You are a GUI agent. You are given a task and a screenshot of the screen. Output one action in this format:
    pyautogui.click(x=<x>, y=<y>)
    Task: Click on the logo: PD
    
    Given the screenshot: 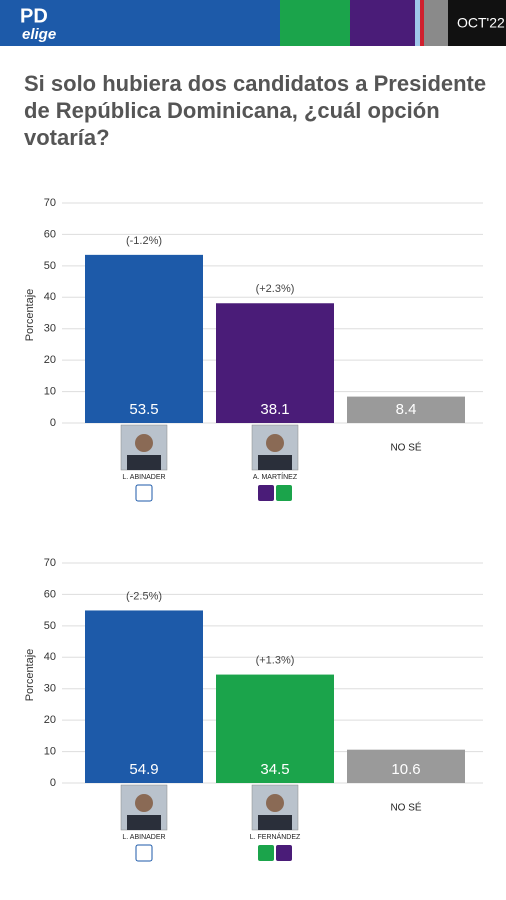 What is the action you would take?
    pyautogui.click(x=34, y=16)
    